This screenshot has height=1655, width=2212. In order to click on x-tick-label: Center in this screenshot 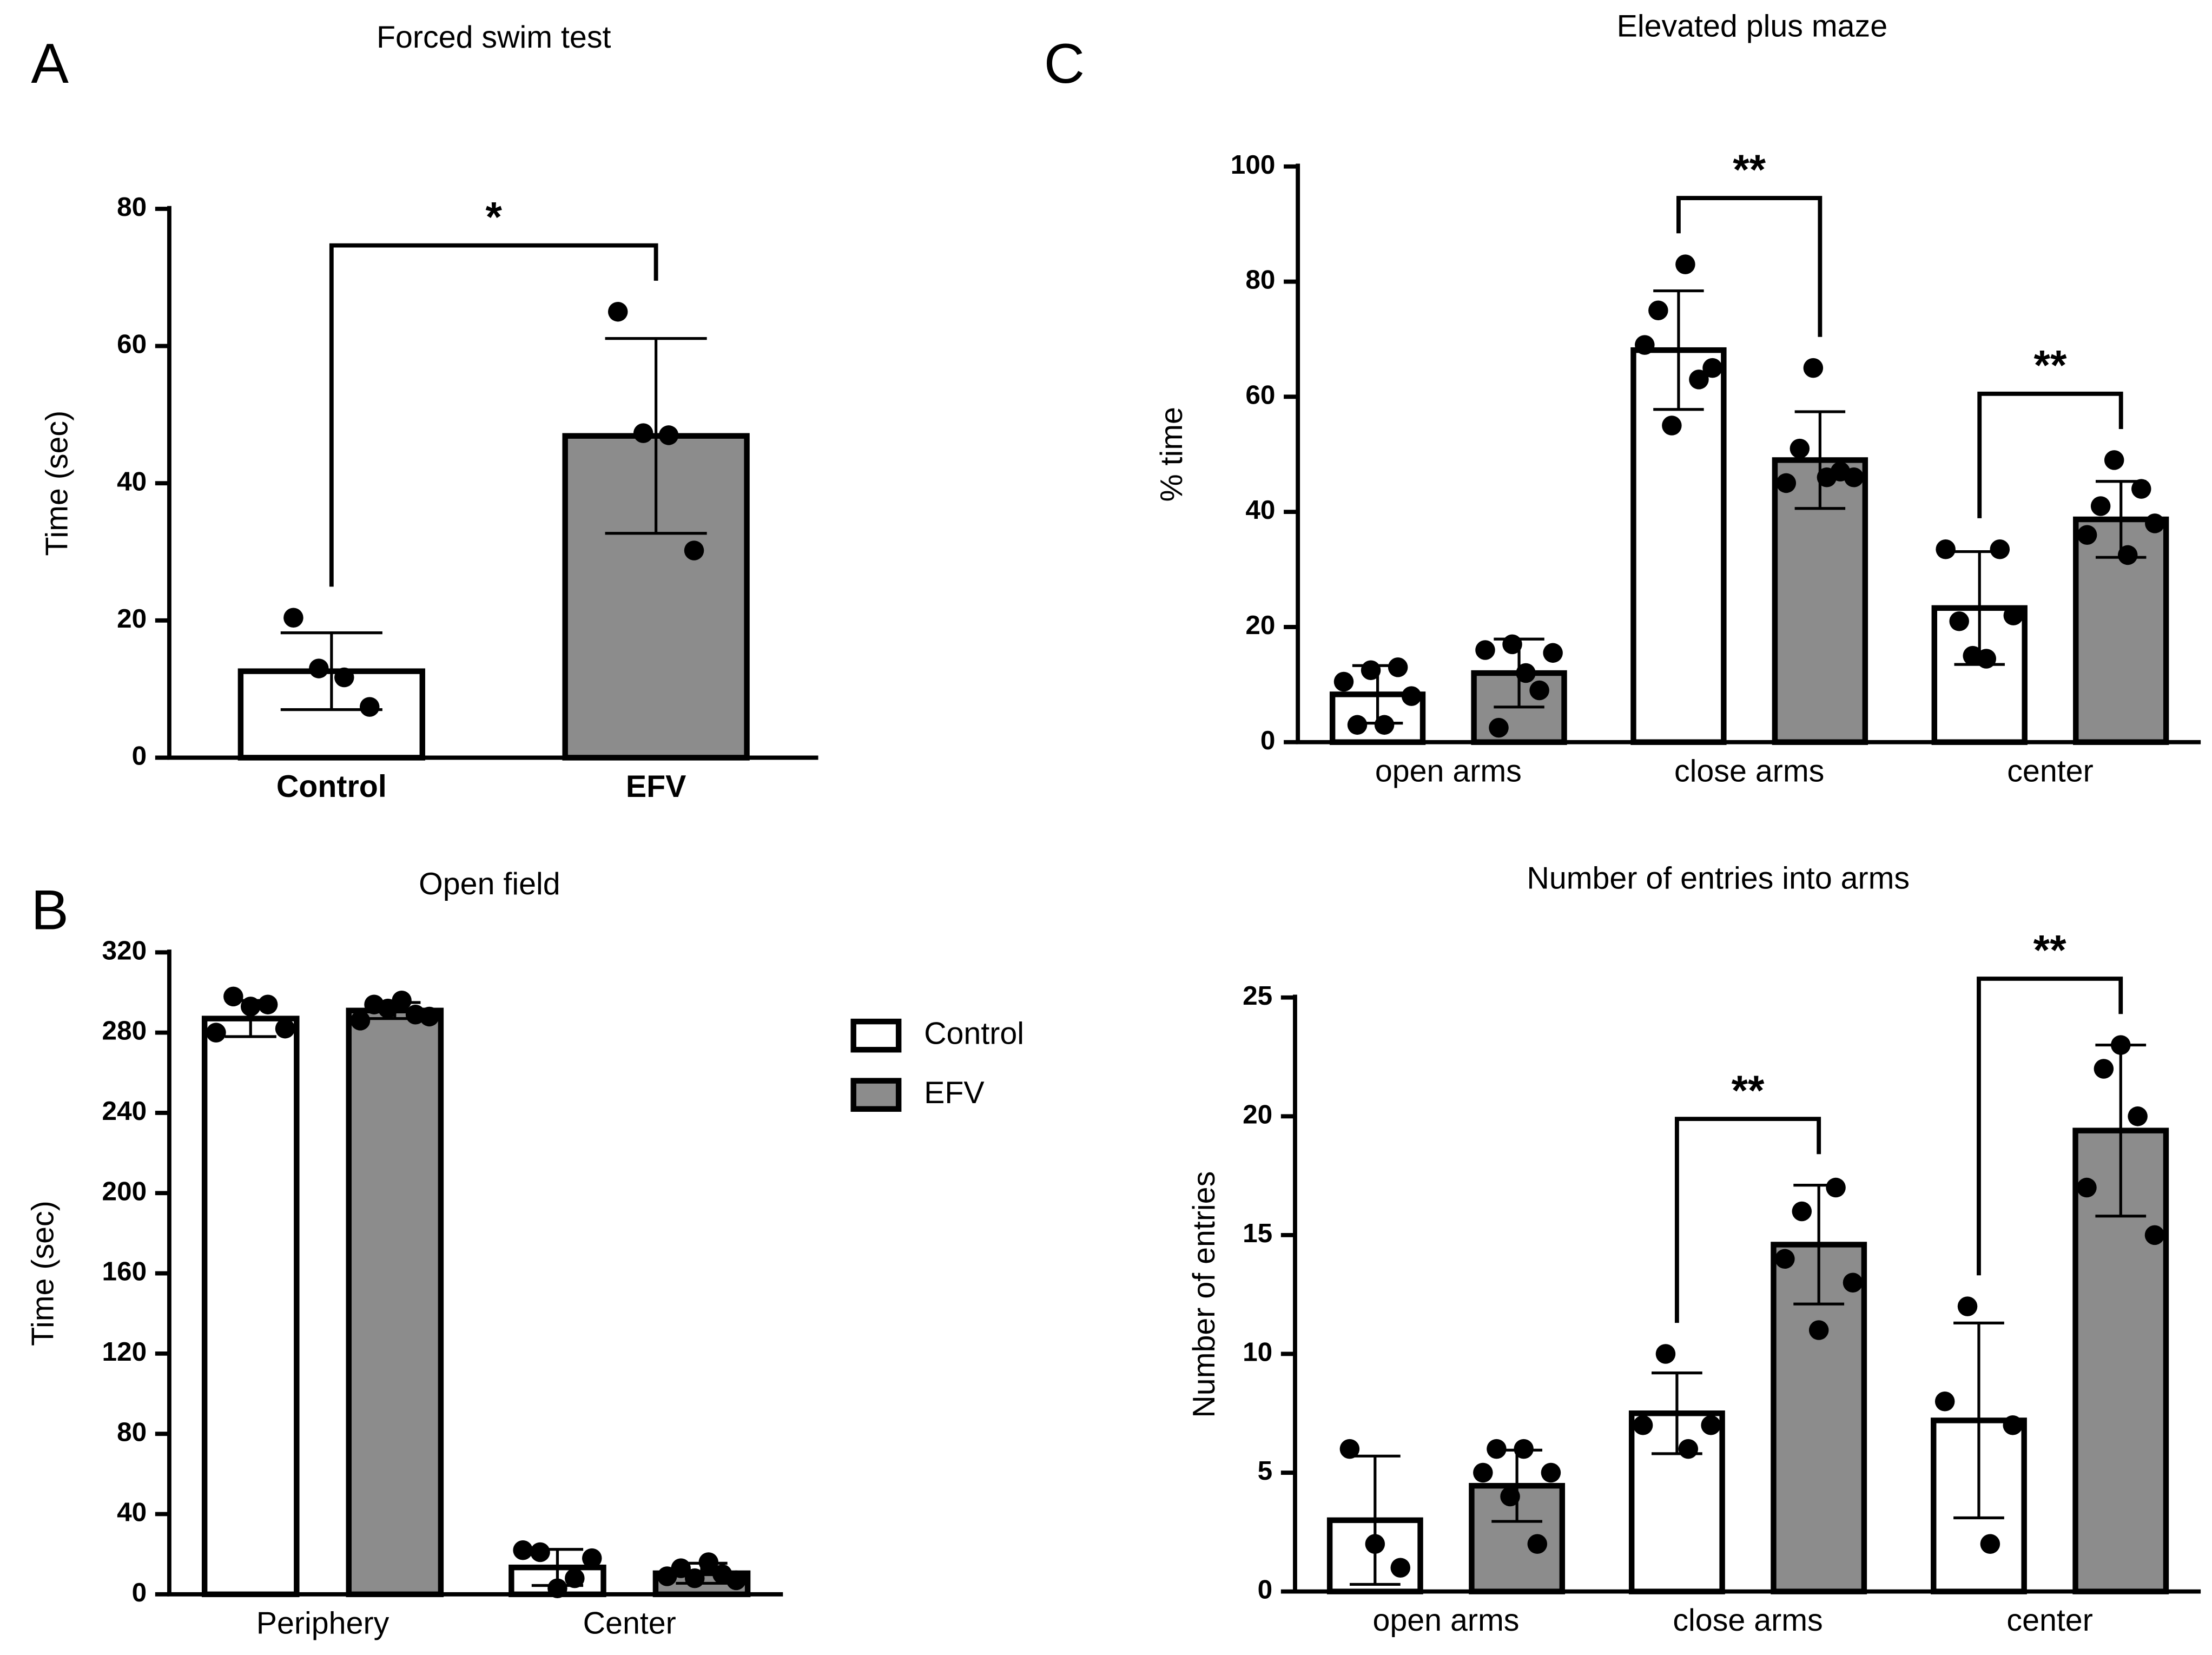, I will do `click(629, 1623)`.